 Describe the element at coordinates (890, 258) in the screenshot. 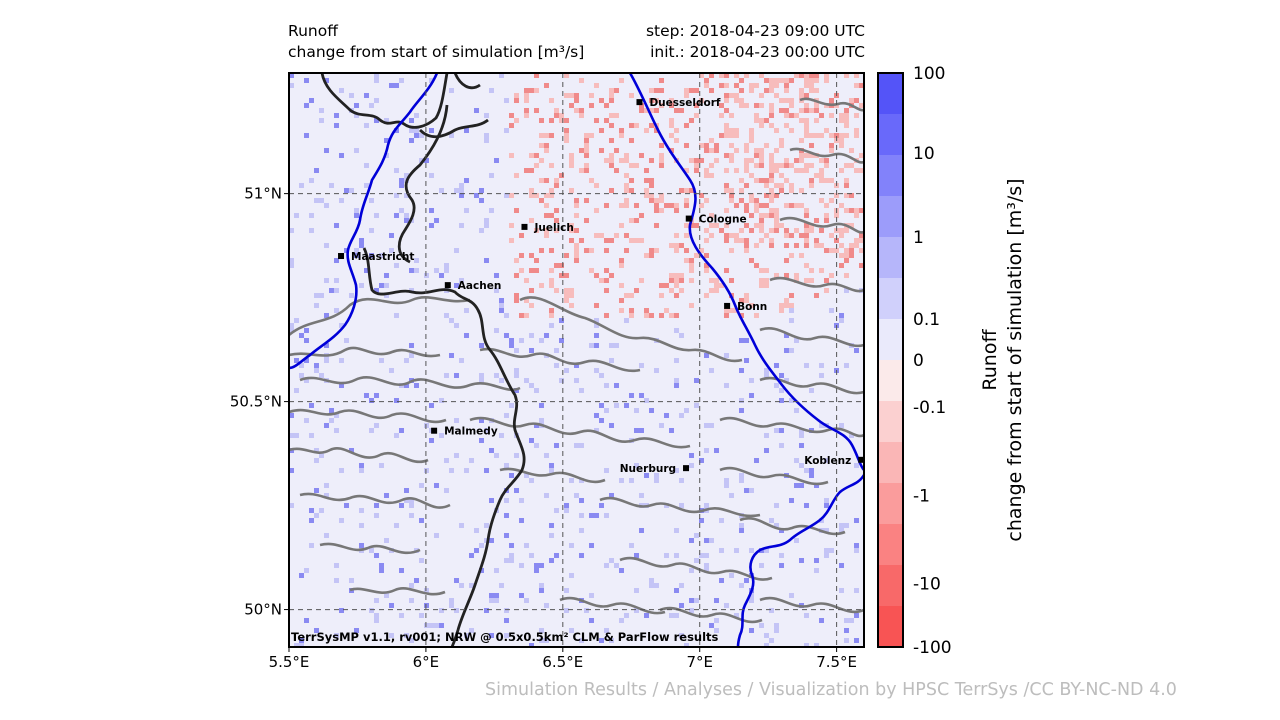

I see `colorbar-segment` at that location.